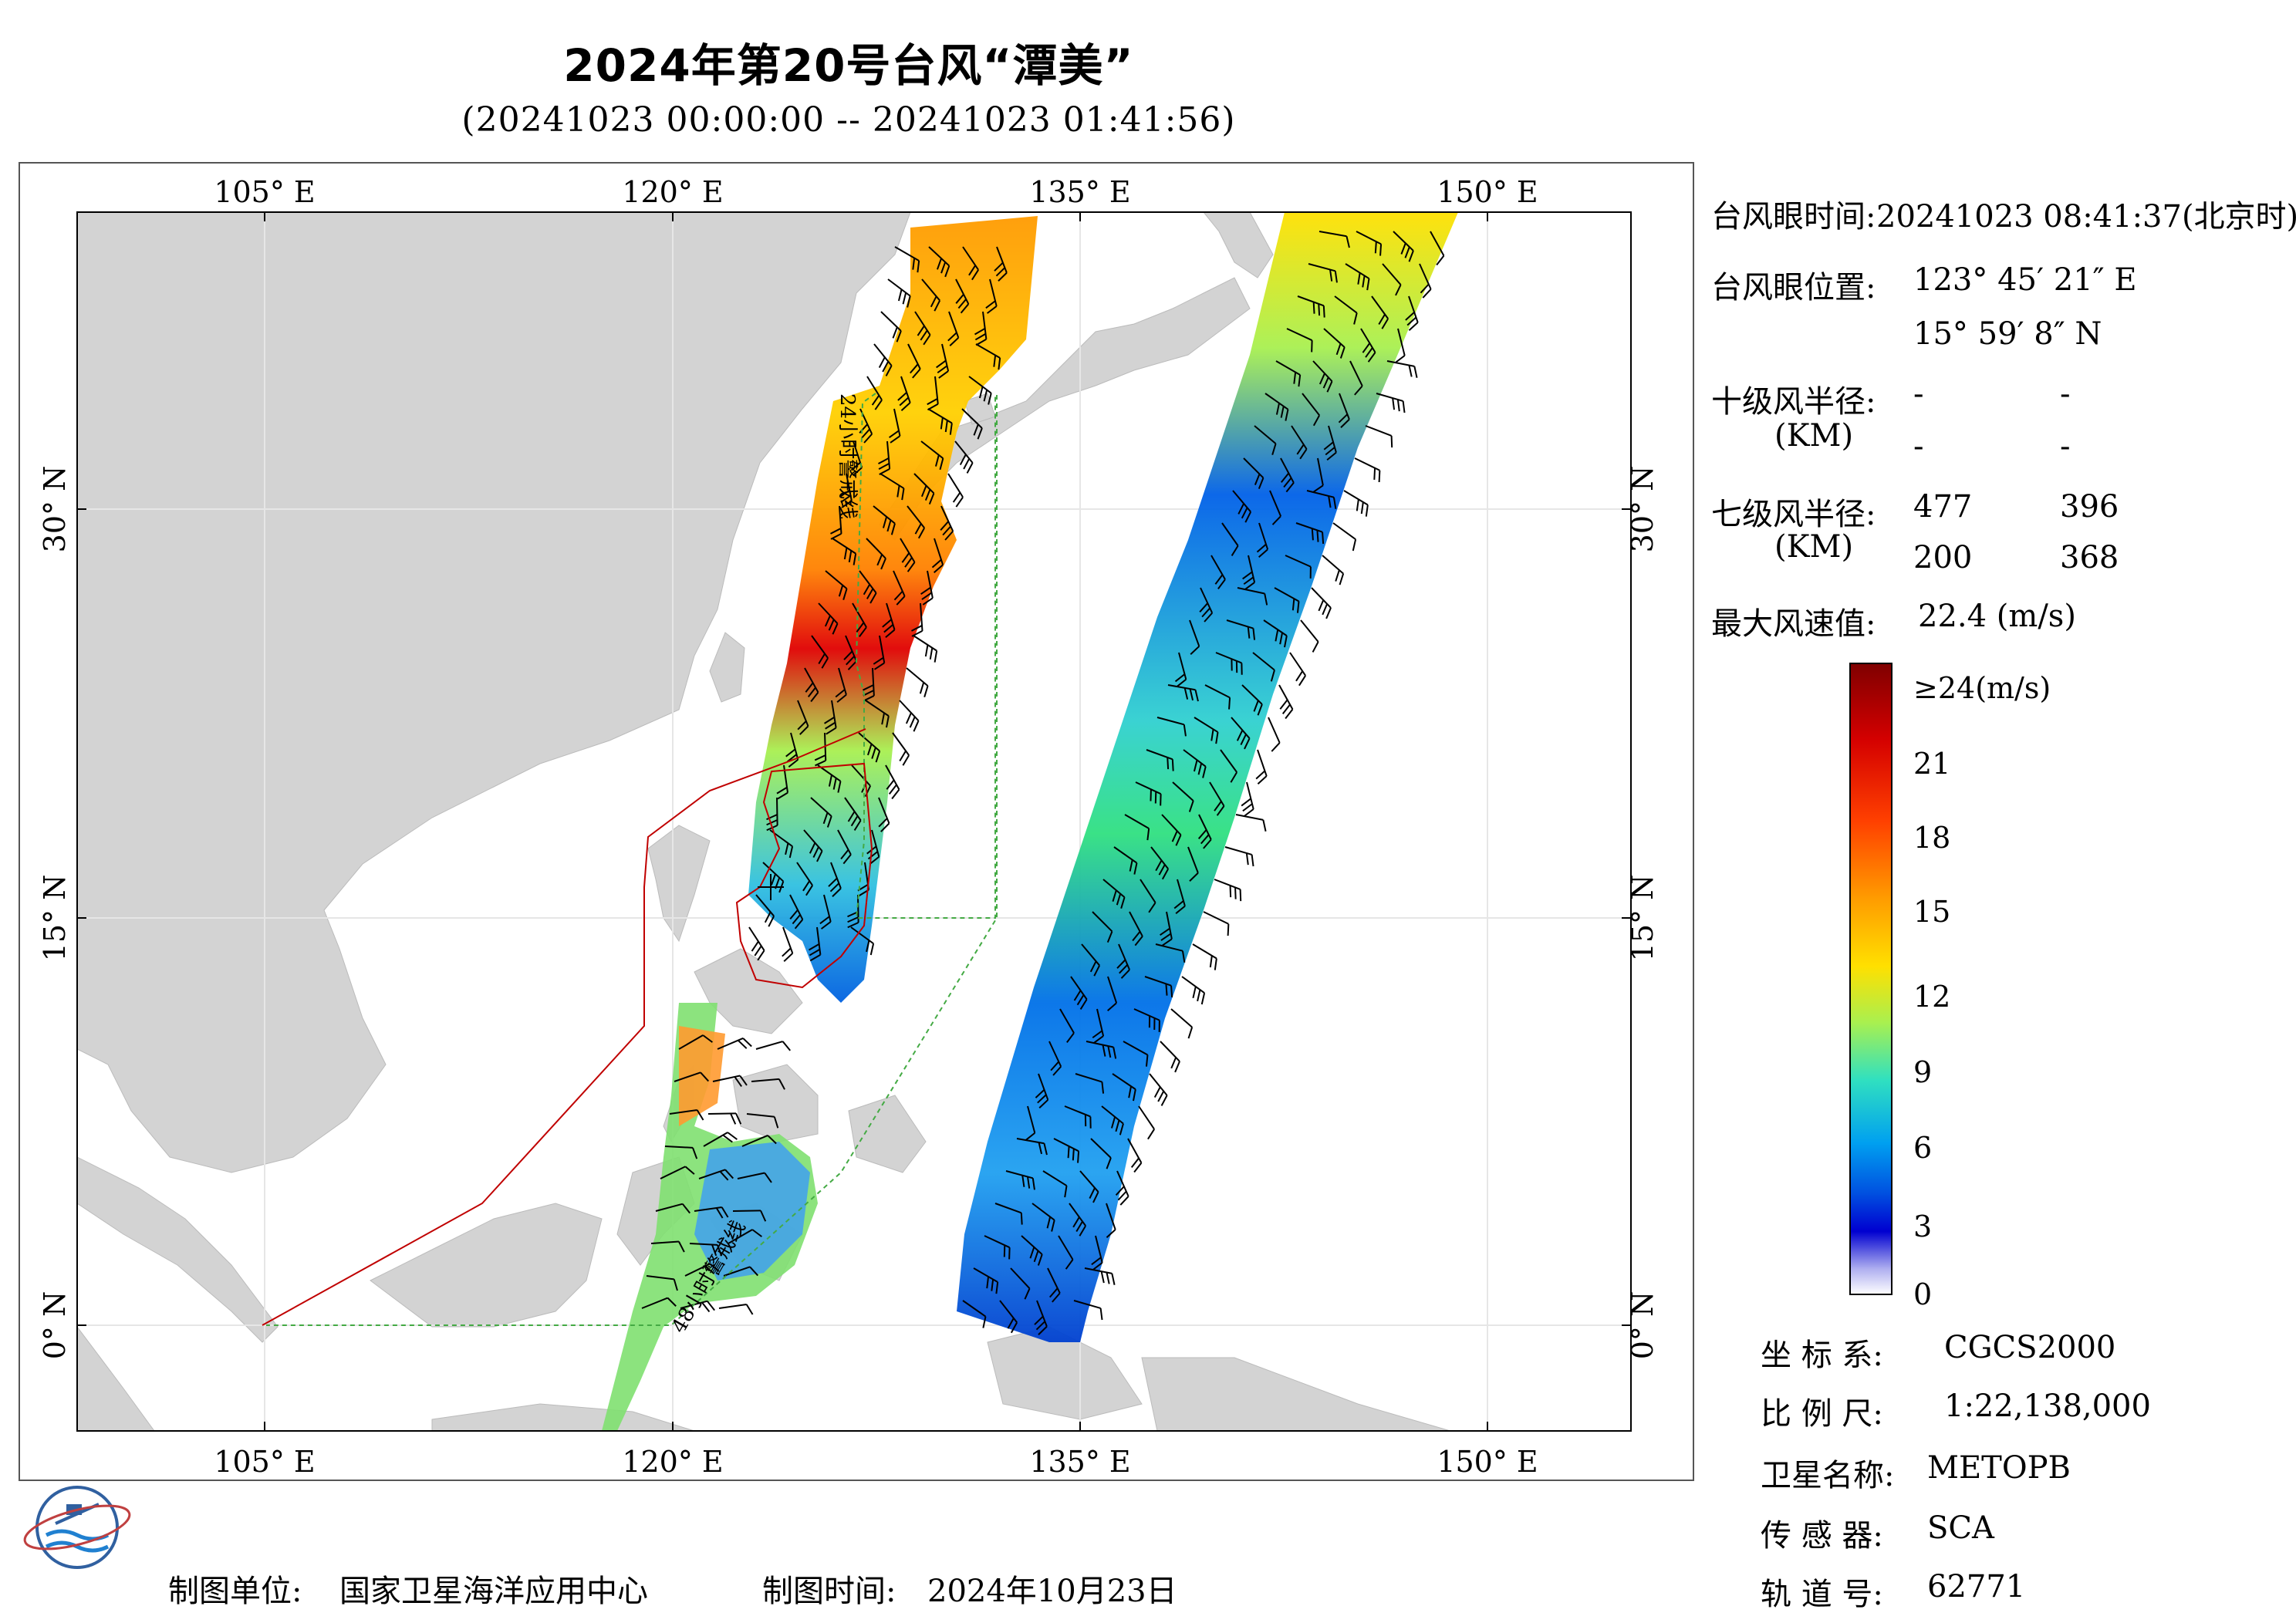 The width and height of the screenshot is (2296, 1623). Describe the element at coordinates (1923, 1226) in the screenshot. I see `colorbar-label-3: 3` at that location.